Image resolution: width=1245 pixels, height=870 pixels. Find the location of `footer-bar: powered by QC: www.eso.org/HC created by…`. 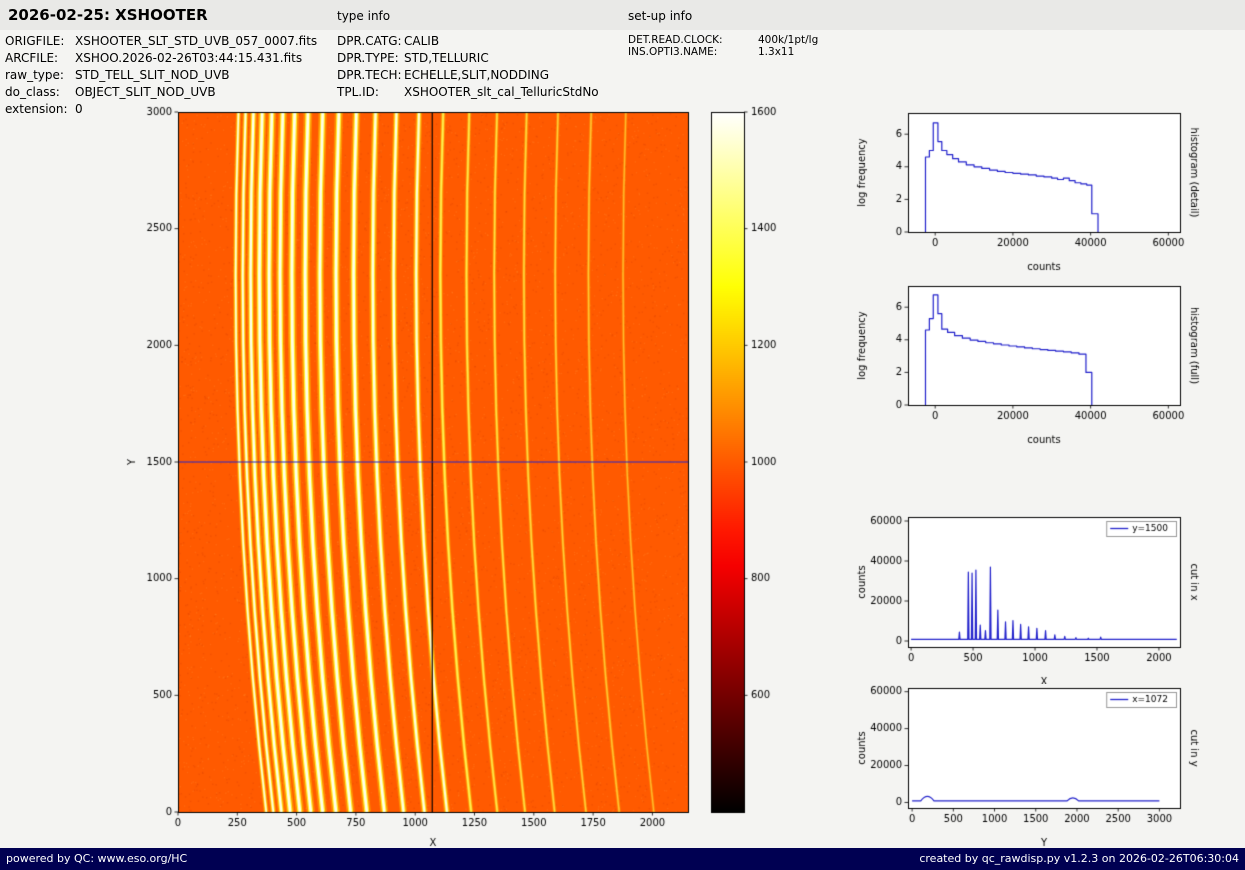

footer-bar: powered by QC: www.eso.org/HC created by… is located at coordinates (622, 859).